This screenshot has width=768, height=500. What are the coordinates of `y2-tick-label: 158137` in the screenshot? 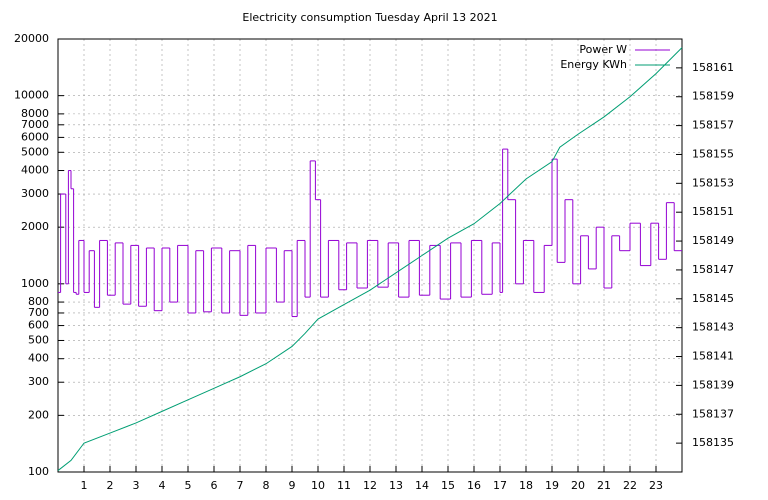 It's located at (713, 413).